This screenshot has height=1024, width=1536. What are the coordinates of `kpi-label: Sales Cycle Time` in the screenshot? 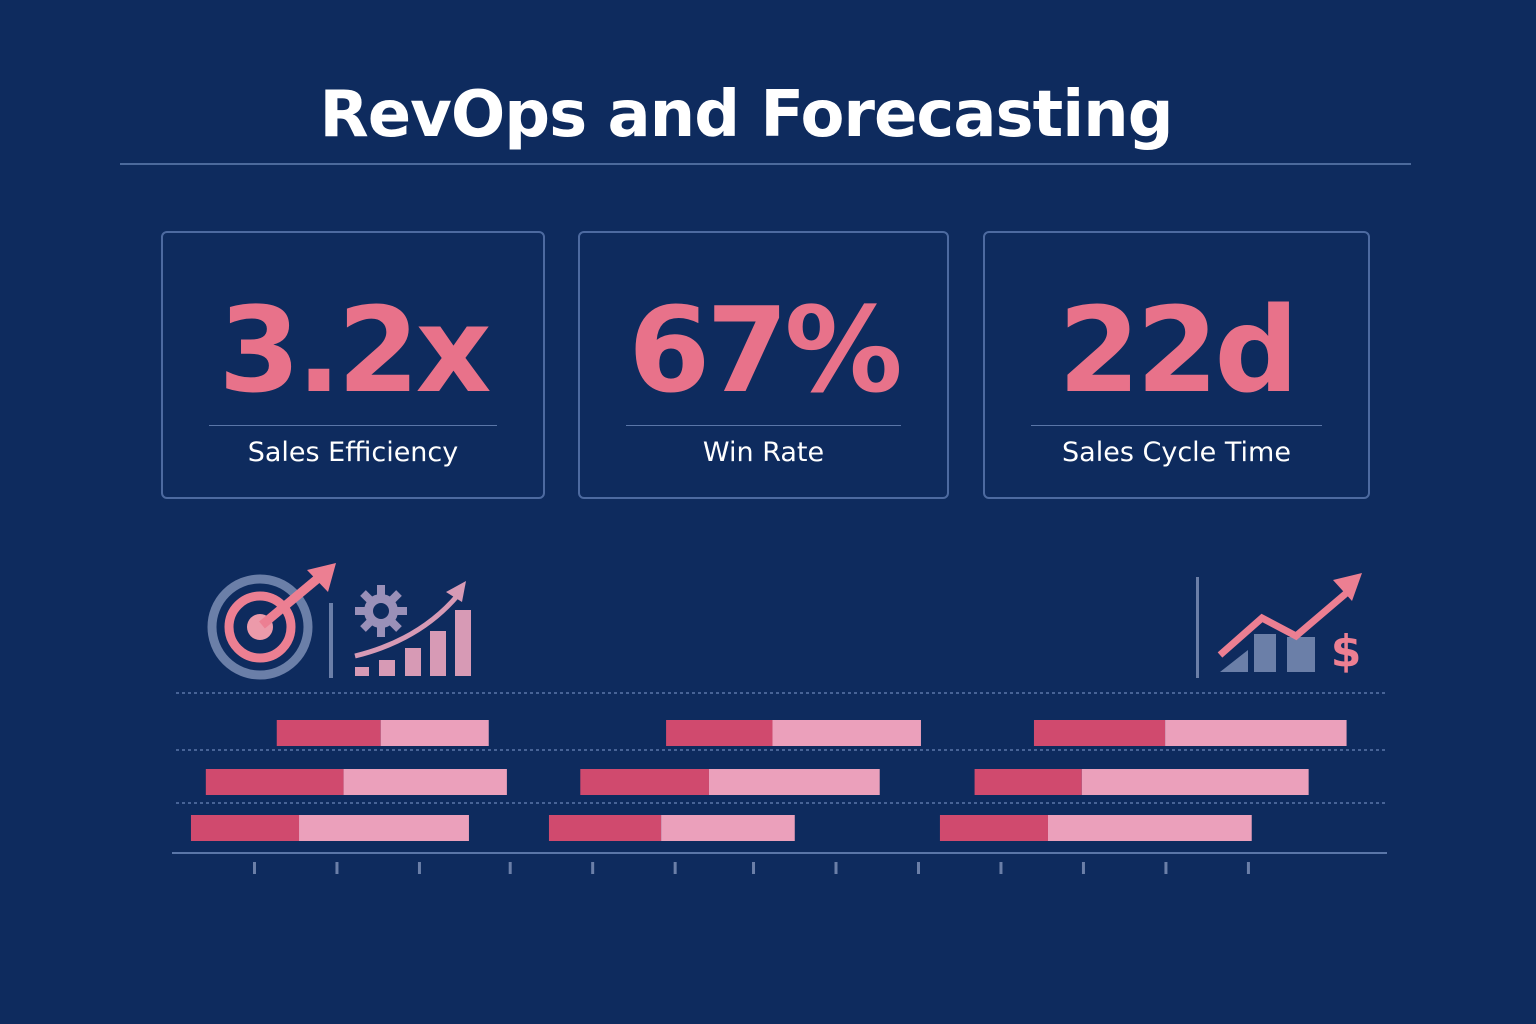 It's located at (1176, 452).